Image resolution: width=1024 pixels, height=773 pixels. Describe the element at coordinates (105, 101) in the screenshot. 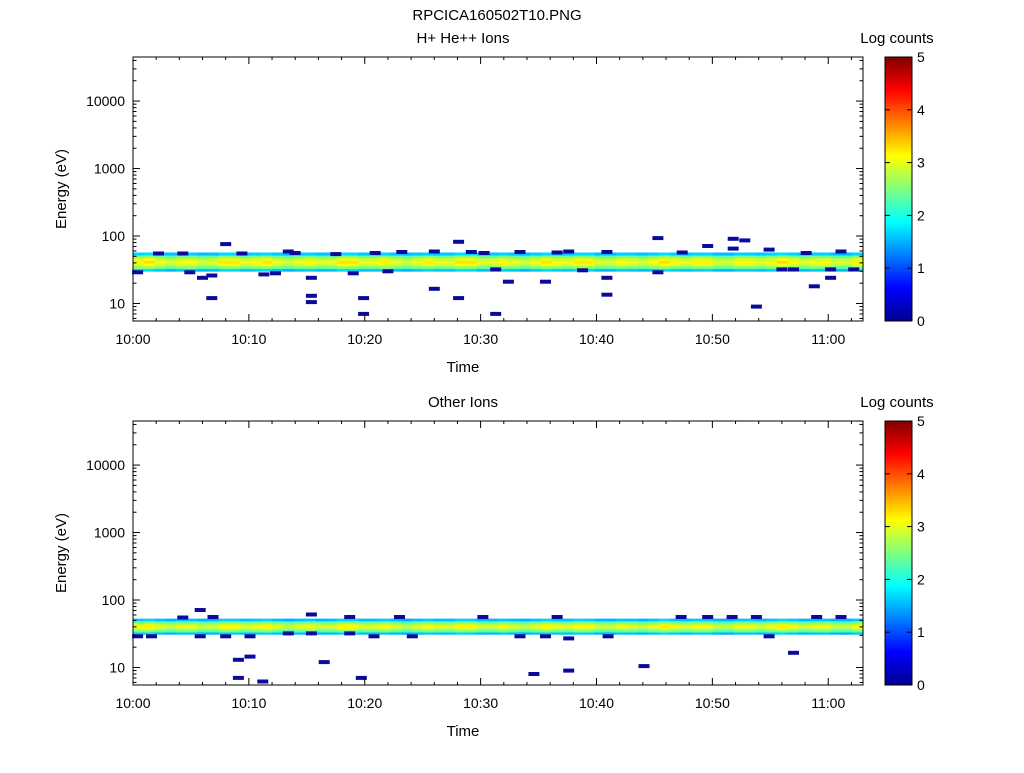

I see `chart-1-y-tick-label: 10000` at that location.